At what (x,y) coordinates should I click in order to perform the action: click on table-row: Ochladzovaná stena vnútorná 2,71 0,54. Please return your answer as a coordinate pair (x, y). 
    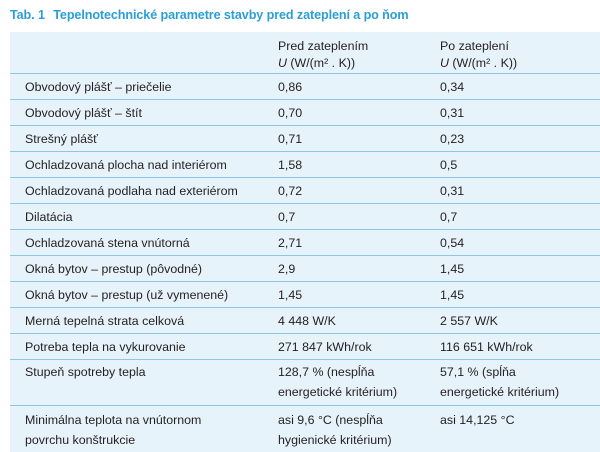
    Looking at the image, I should click on (305, 243).